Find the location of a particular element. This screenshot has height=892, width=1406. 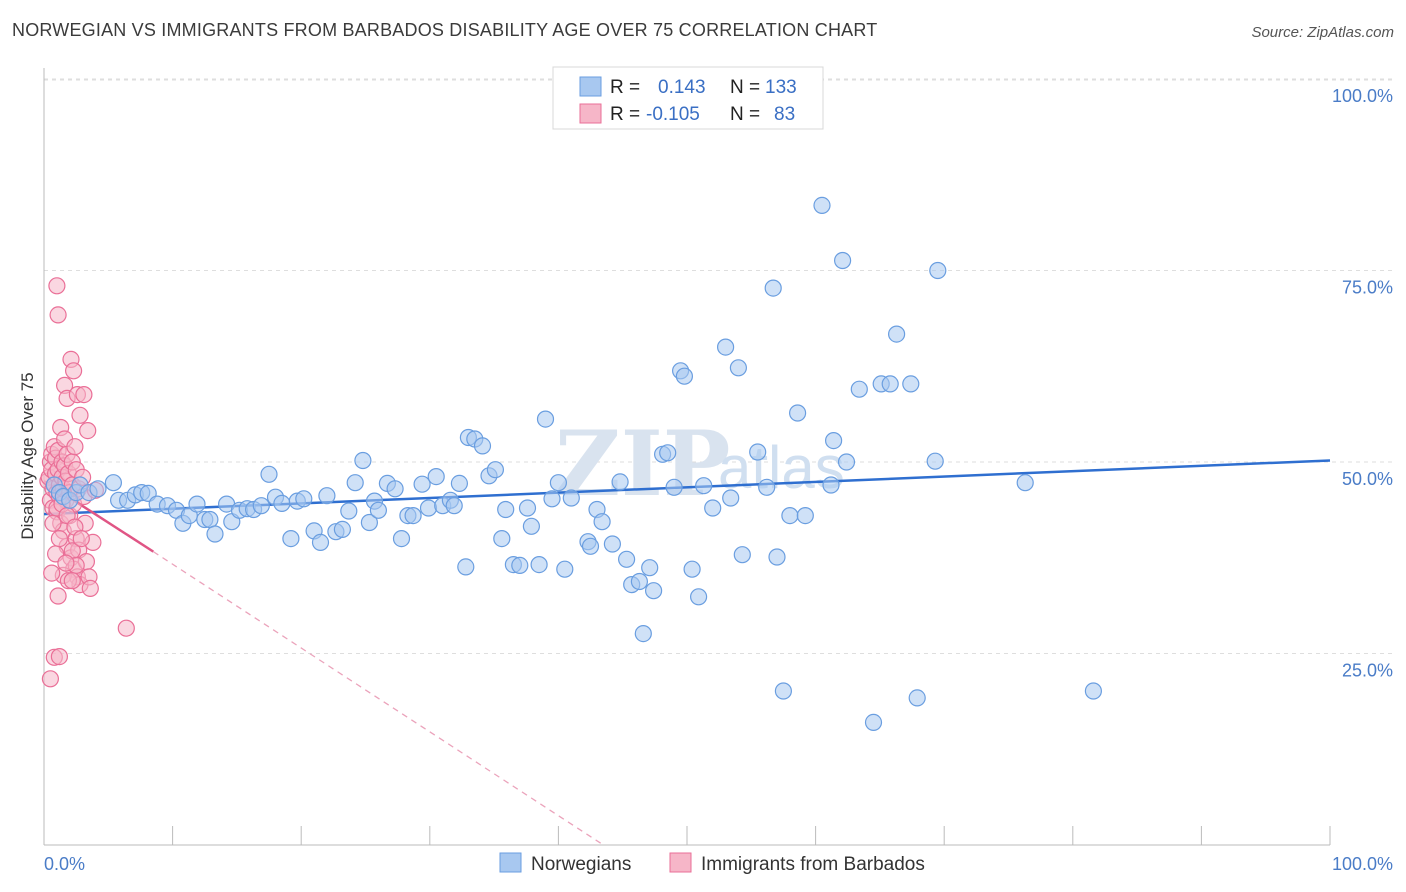

legend-swatch-barbados-bottom is located at coordinates (680, 862).